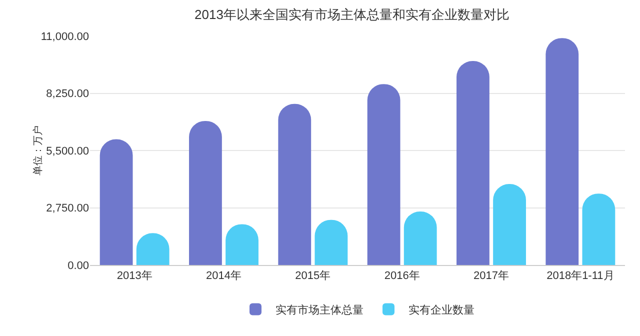  Describe the element at coordinates (320, 310) in the screenshot. I see `legend-label: 实有市场主体总量` at that location.